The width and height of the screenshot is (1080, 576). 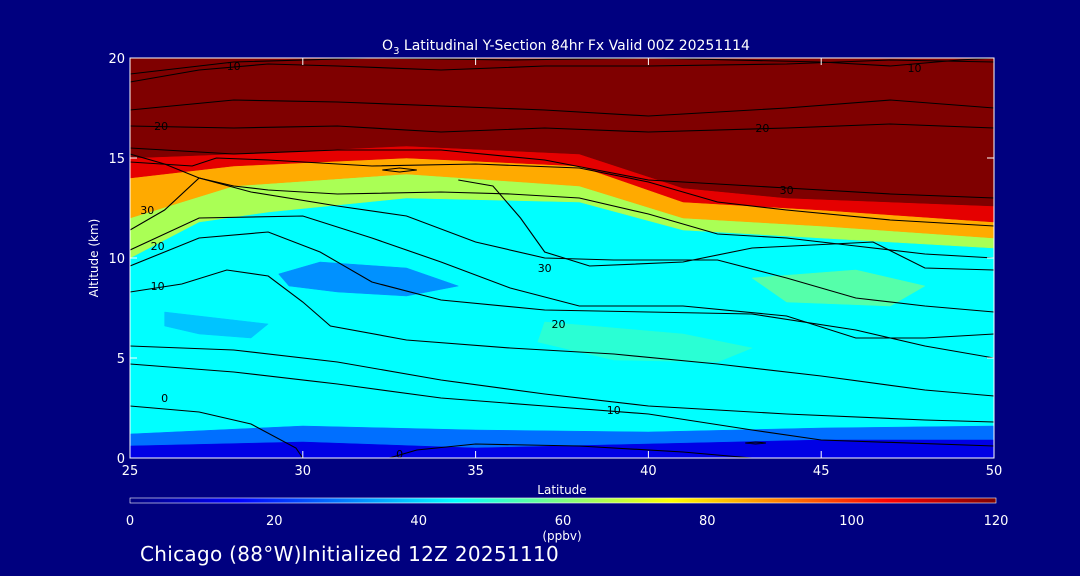 I want to click on y-axis-label: Altitude (km), so click(x=94, y=258).